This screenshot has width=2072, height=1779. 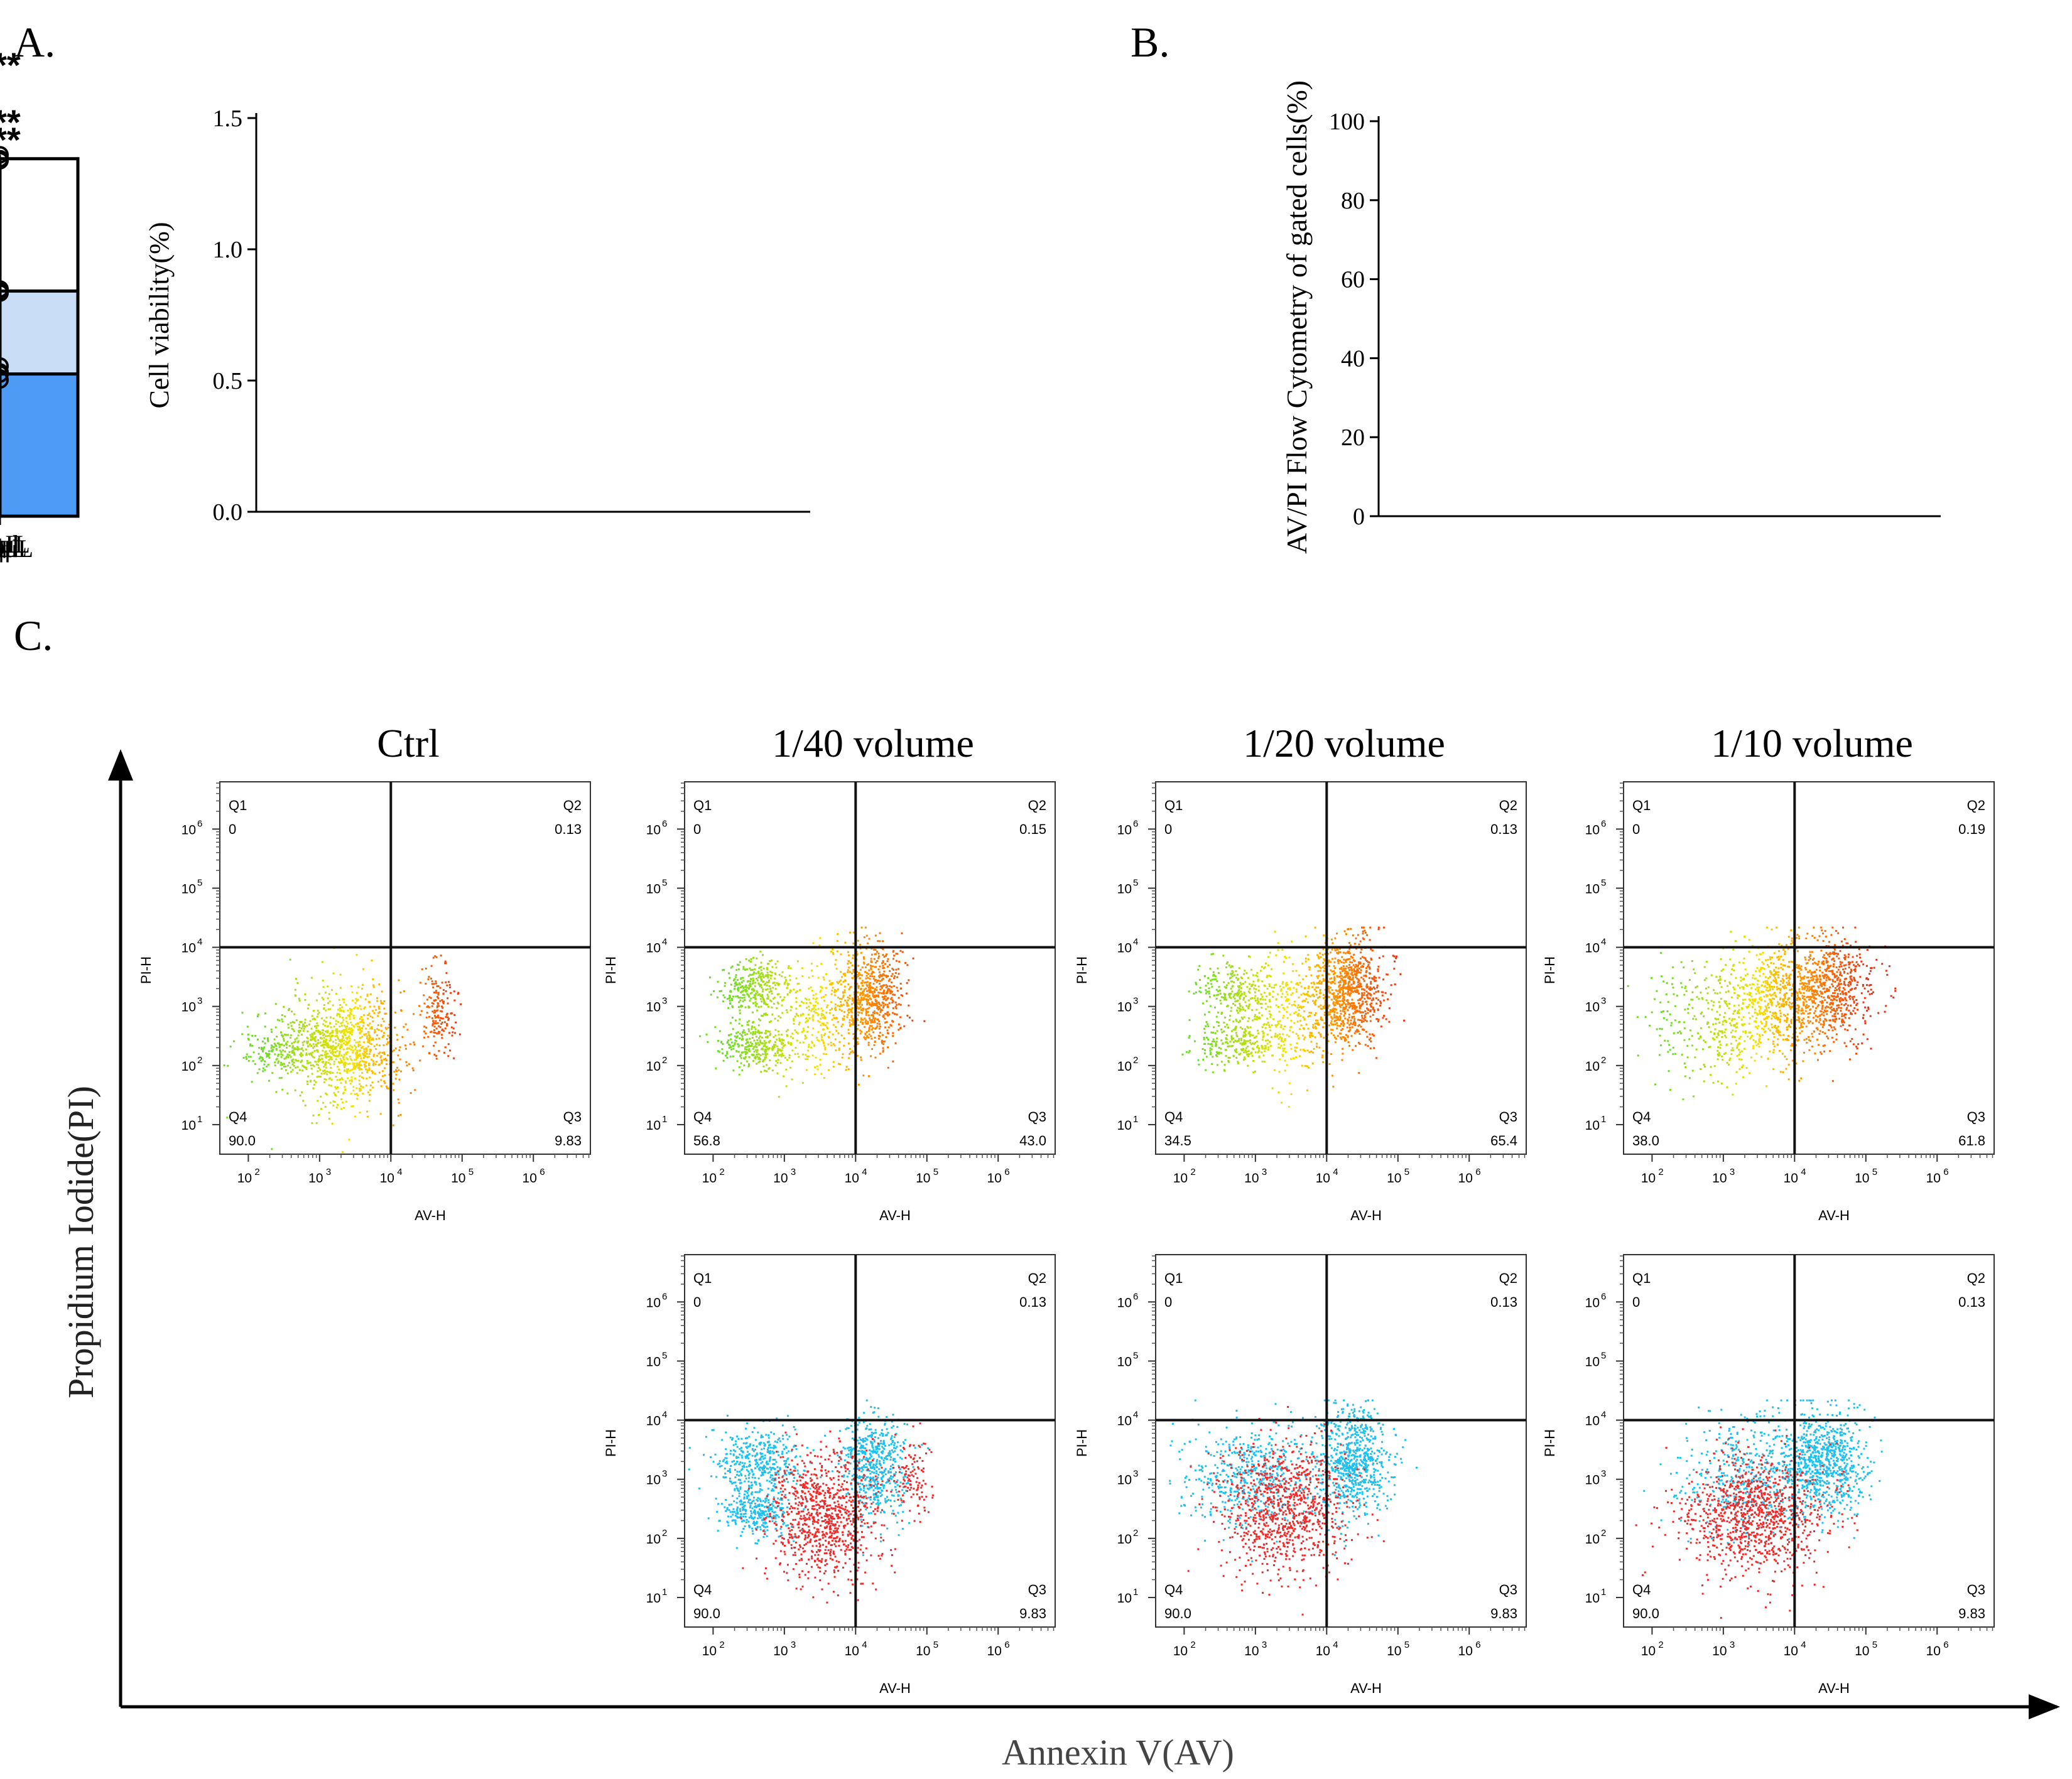 What do you see at coordinates (4, 366) in the screenshot?
I see `data-point` at bounding box center [4, 366].